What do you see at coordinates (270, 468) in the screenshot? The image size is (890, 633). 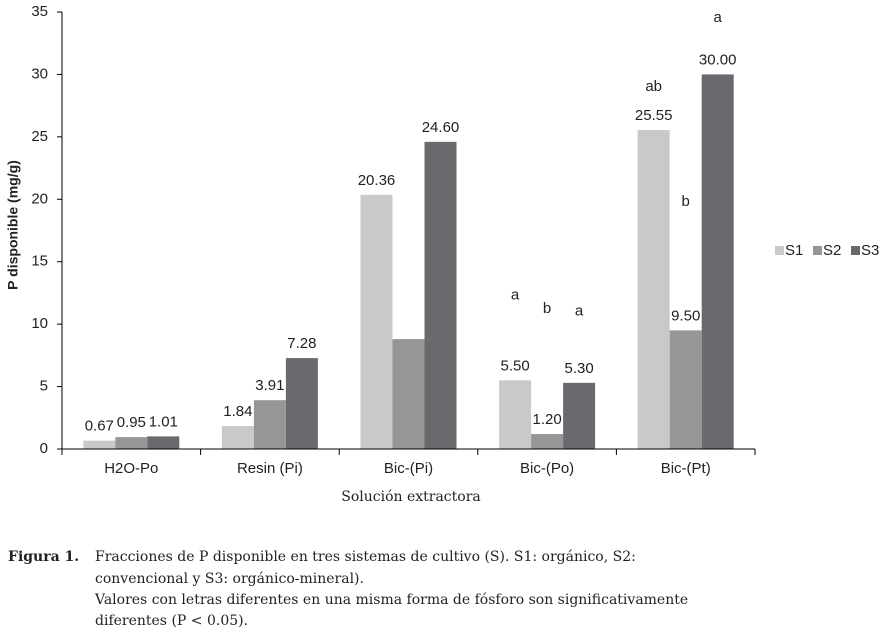 I see `x-tick-label: Resin (Pi)` at bounding box center [270, 468].